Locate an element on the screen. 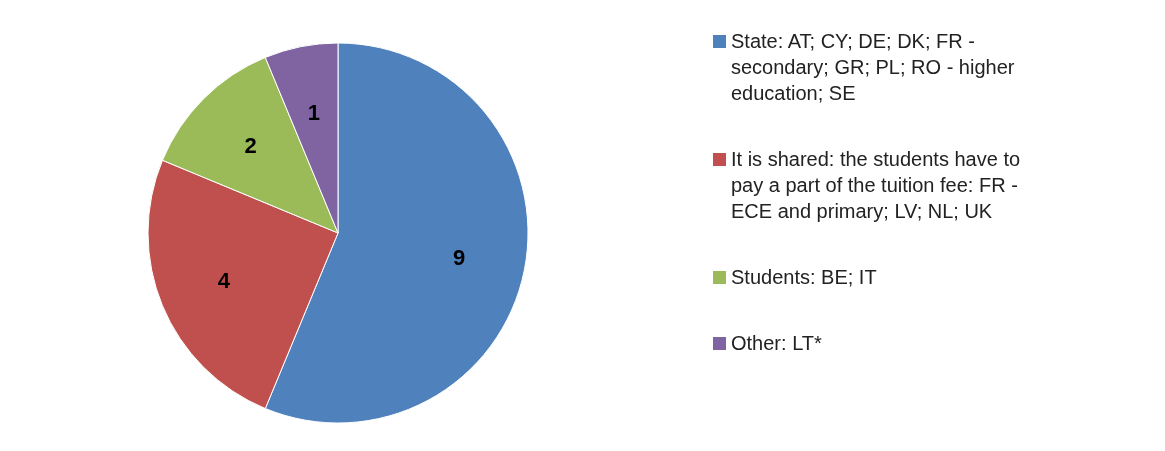  legend-label: State: AT; CY; DE; DK; FR - secondary; GR; PL; RO - higher education; SE is located at coordinates (873, 67).